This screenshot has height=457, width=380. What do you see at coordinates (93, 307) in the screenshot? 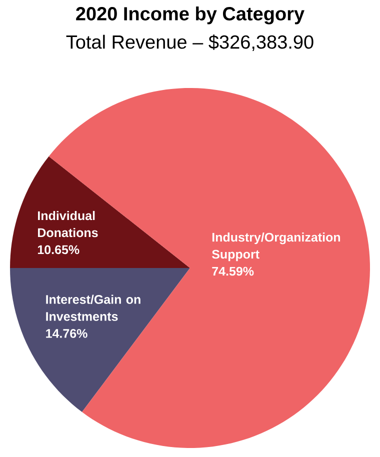
I see `slice-label: Interest/Gain on Investments` at bounding box center [93, 307].